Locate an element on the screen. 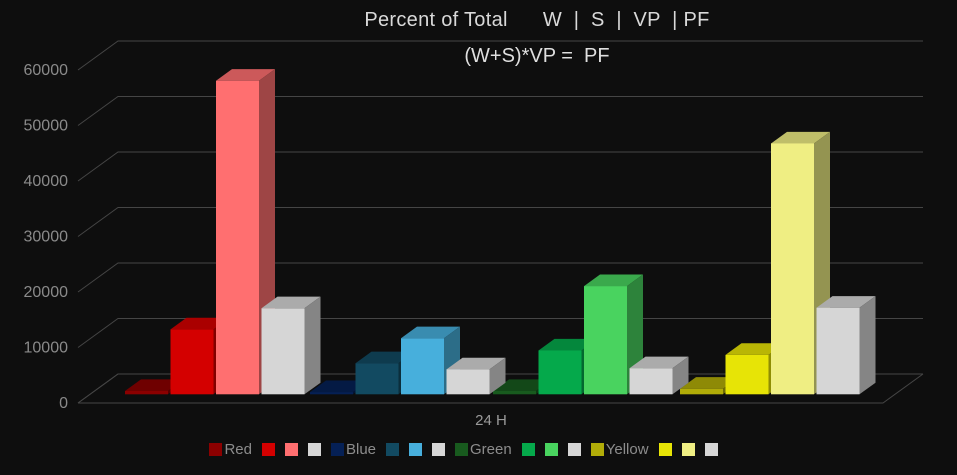 The height and width of the screenshot is (475, 957). legend: Red Blue Green Yellow is located at coordinates (463, 449).